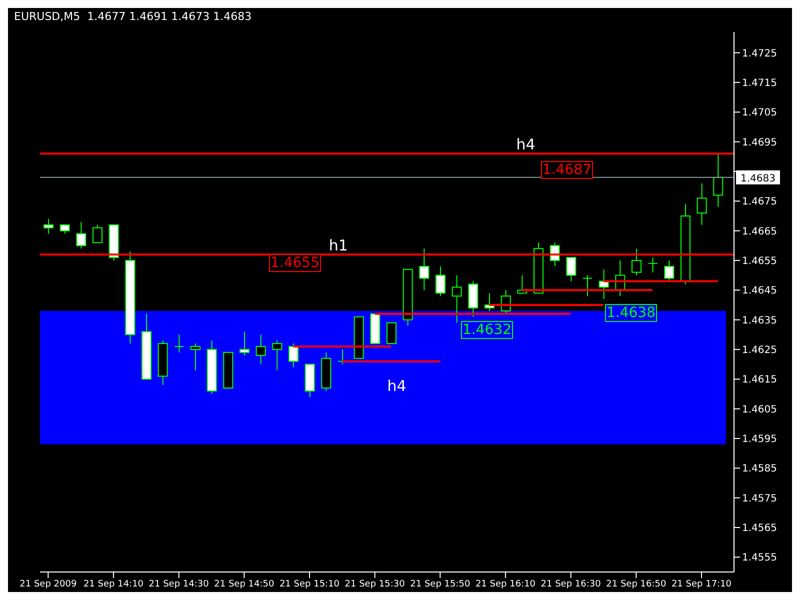 This screenshot has width=800, height=600. I want to click on y-tick-label: 1.4565, so click(759, 528).